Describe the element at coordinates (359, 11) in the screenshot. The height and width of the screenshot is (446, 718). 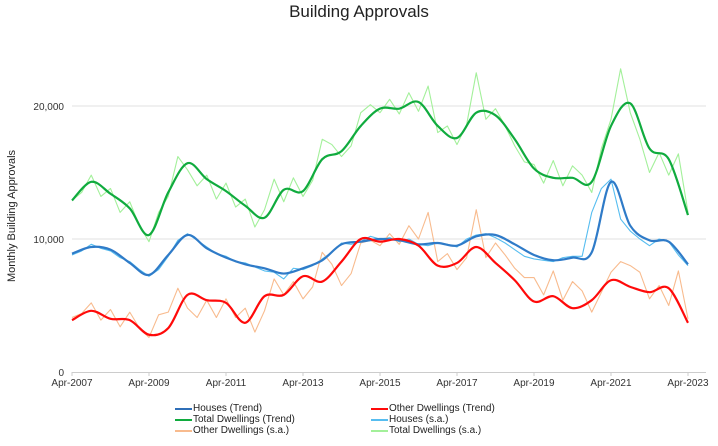
I see `chart-title: Building Approvals` at that location.